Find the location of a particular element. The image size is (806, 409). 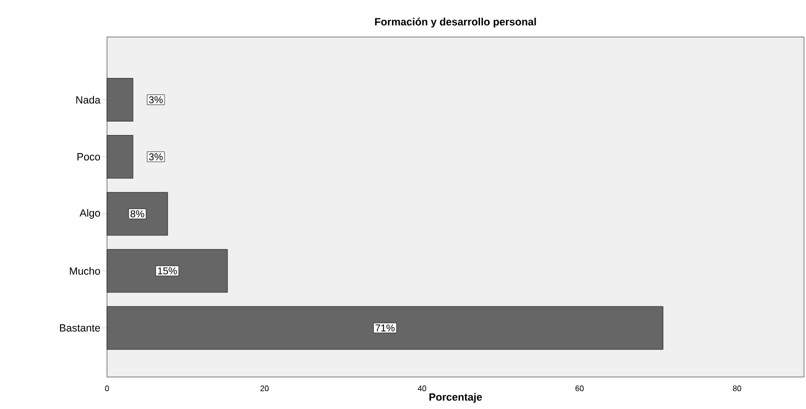

y-tick-label: Bastante is located at coordinates (80, 328).